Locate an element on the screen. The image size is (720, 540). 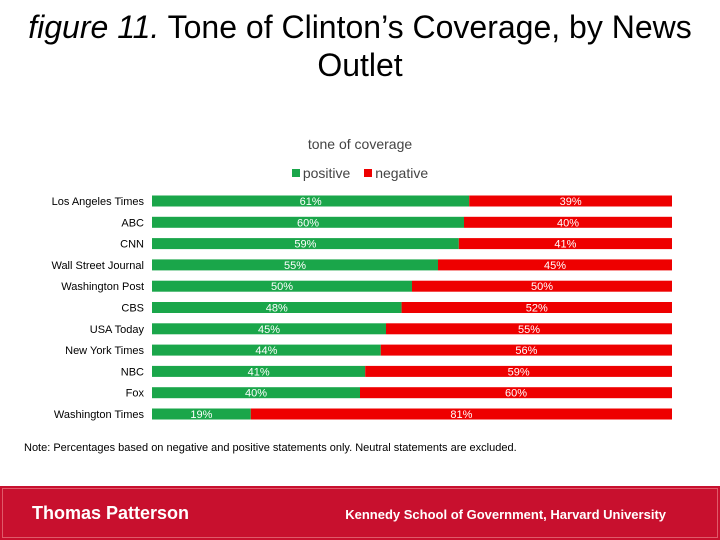
bar-negative-washington-post is located at coordinates (542, 286).